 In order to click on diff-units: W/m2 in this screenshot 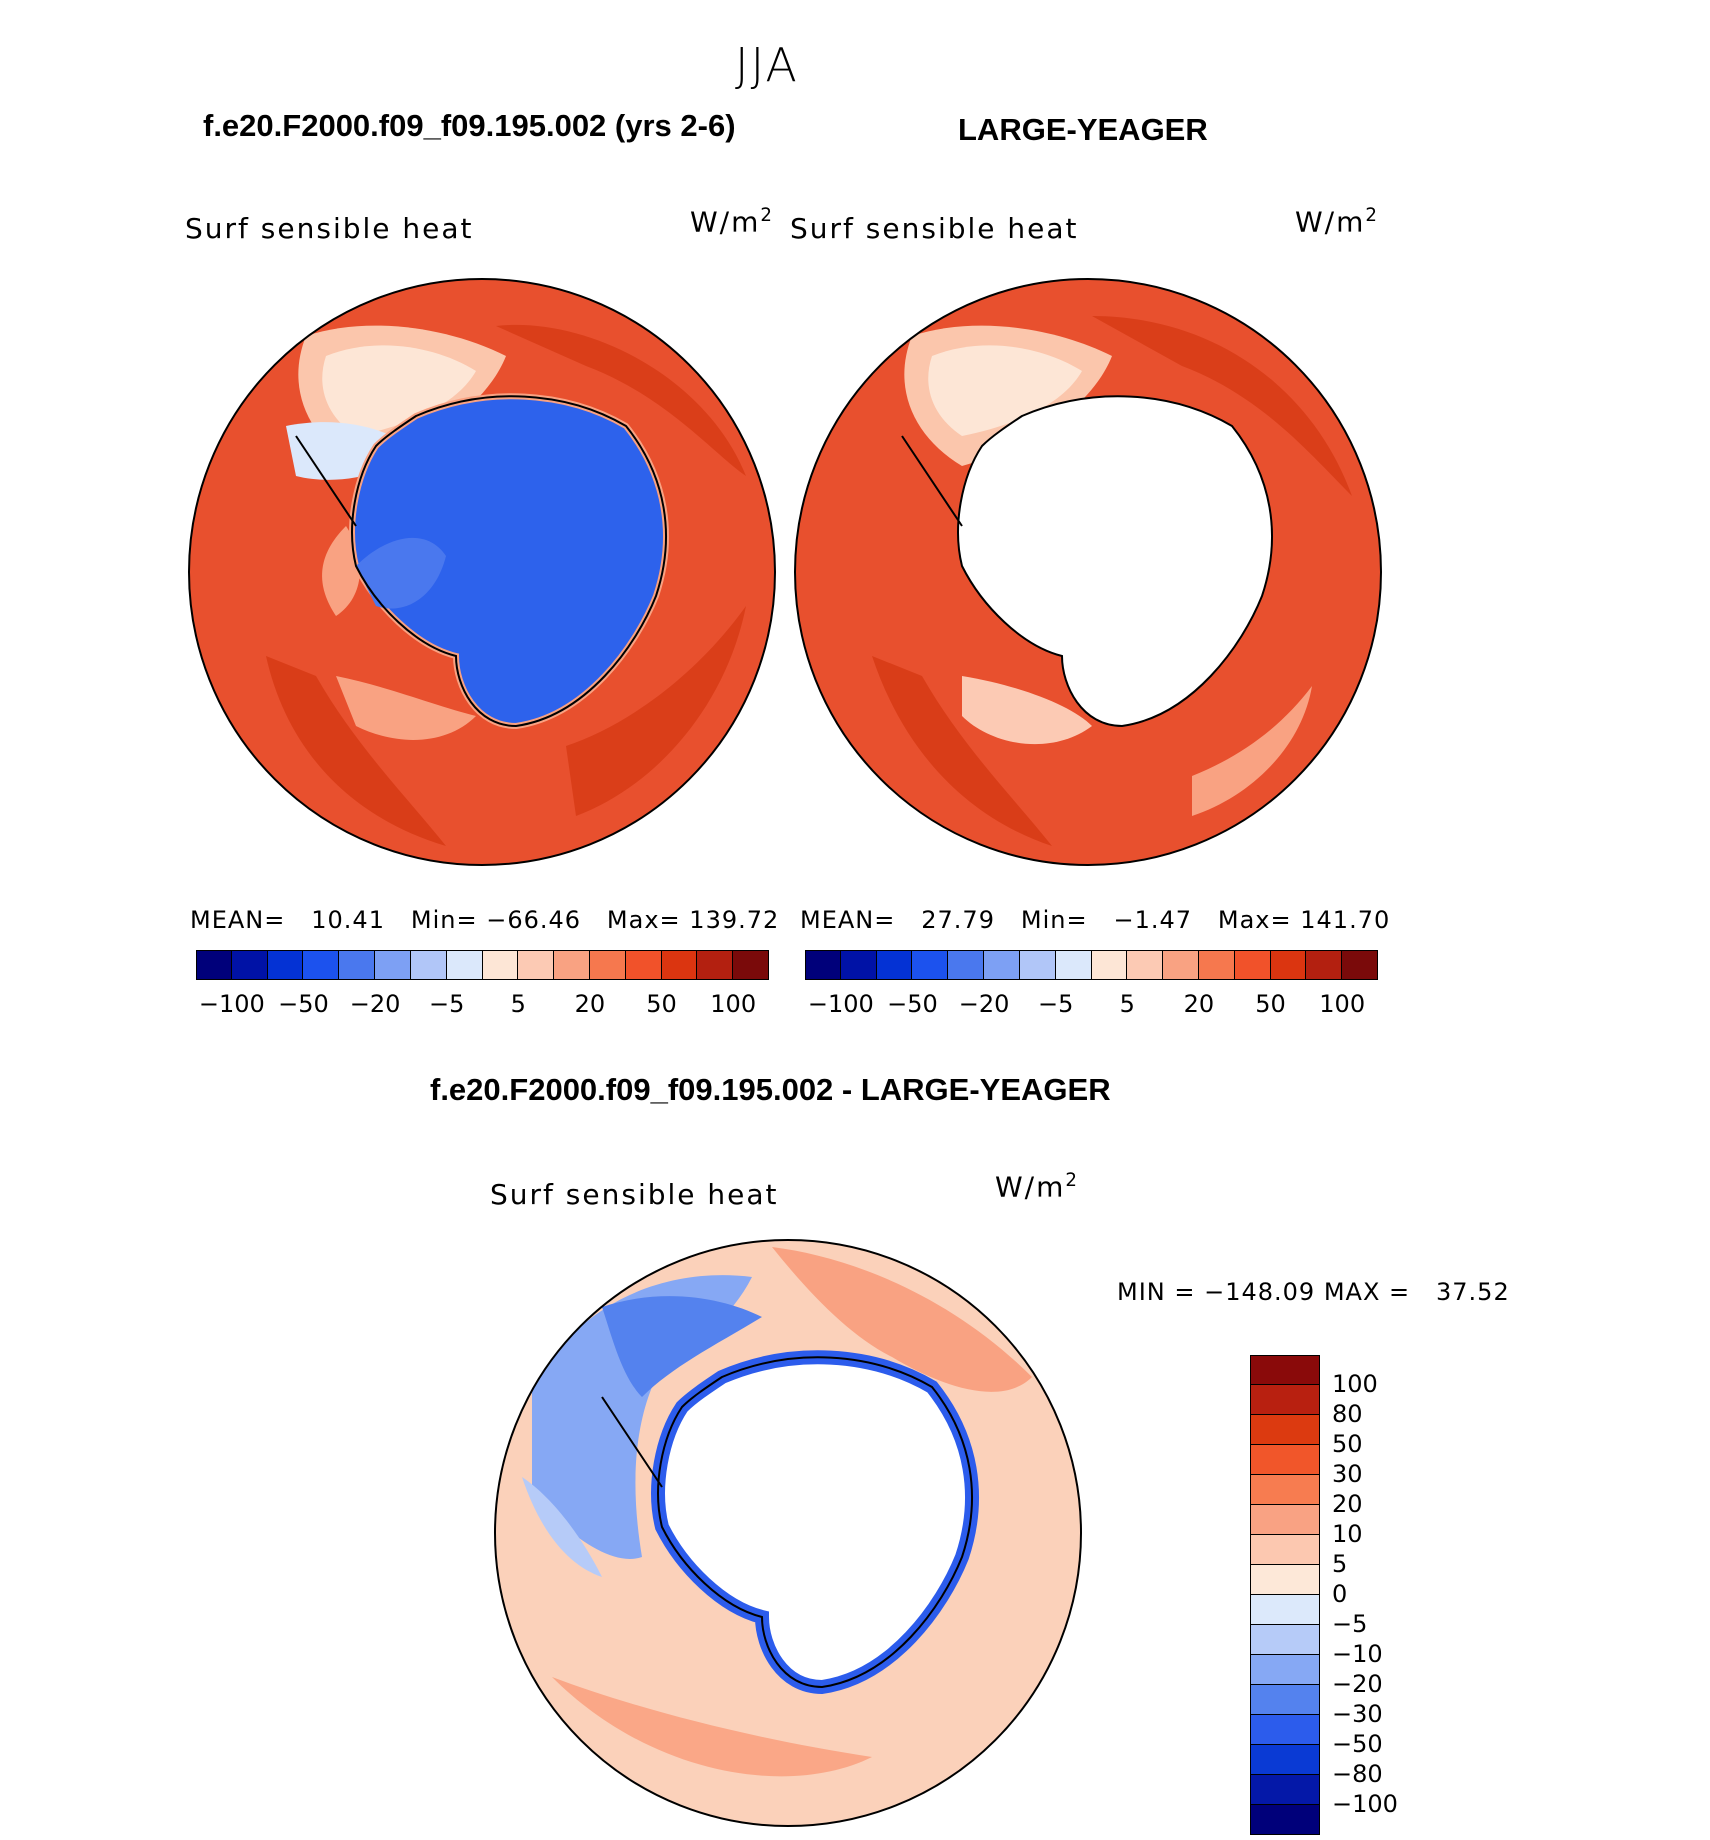, I will do `click(1037, 1187)`.